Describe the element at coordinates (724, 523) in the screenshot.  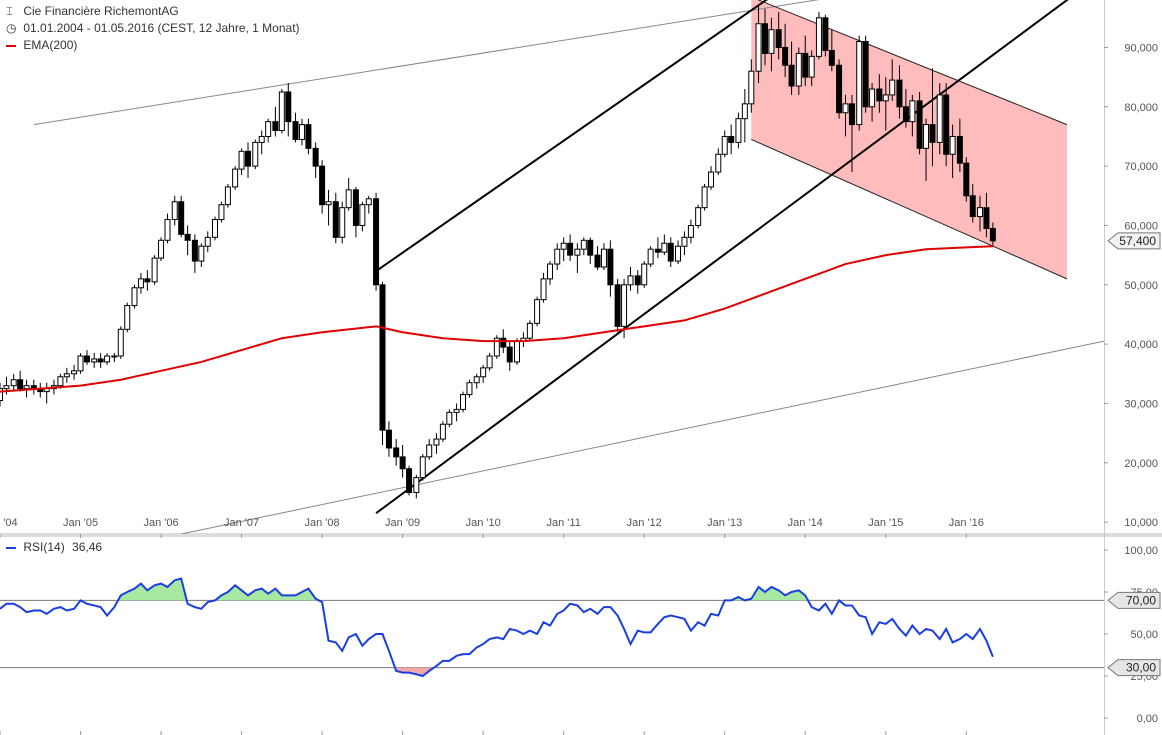
I see `x-tick-label: Jan '13` at that location.